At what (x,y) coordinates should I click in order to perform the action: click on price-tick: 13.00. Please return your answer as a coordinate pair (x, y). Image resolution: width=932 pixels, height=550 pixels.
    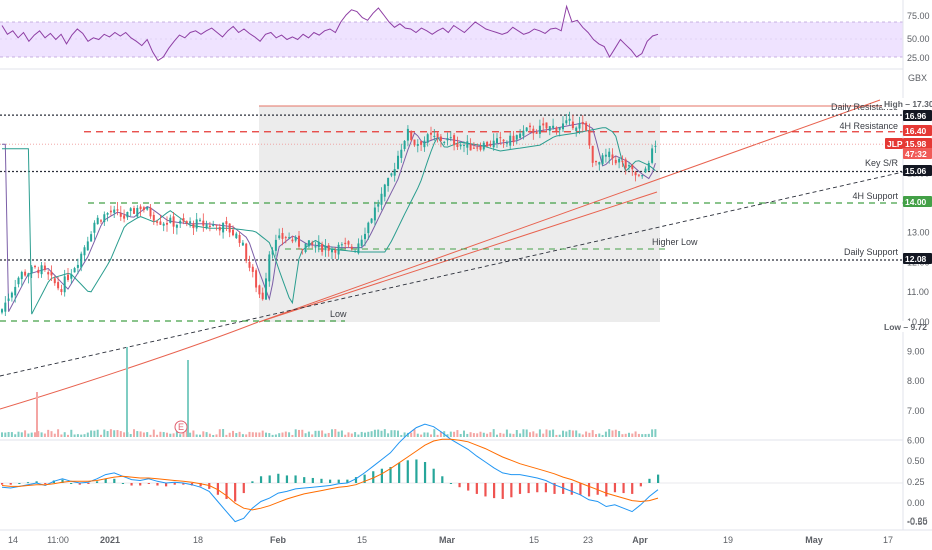
    Looking at the image, I should click on (918, 233).